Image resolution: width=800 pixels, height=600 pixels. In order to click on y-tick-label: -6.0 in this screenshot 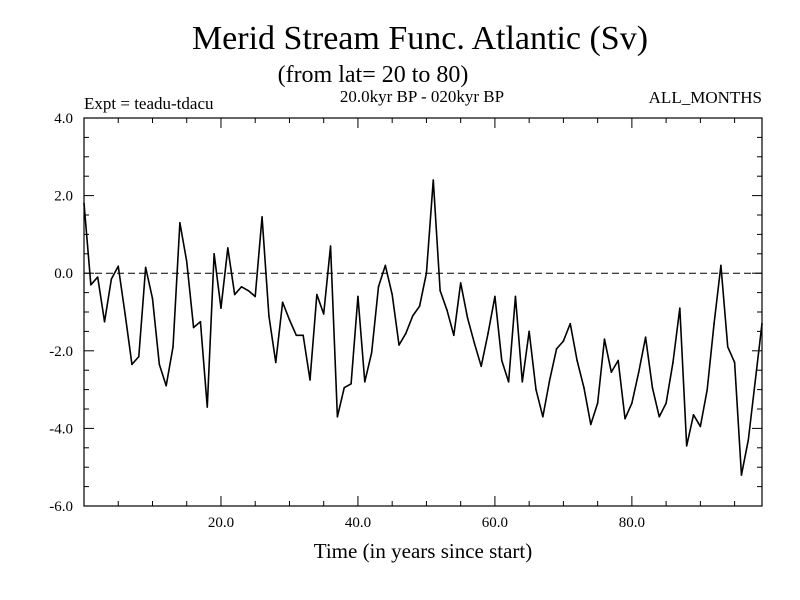, I will do `click(61, 507)`.